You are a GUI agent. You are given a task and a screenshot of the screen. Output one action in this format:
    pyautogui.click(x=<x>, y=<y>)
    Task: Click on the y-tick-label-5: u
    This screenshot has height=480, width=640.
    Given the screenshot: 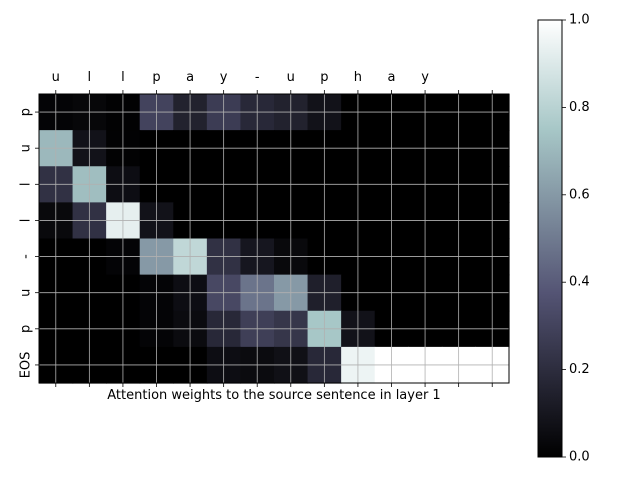 What is the action you would take?
    pyautogui.click(x=26, y=293)
    